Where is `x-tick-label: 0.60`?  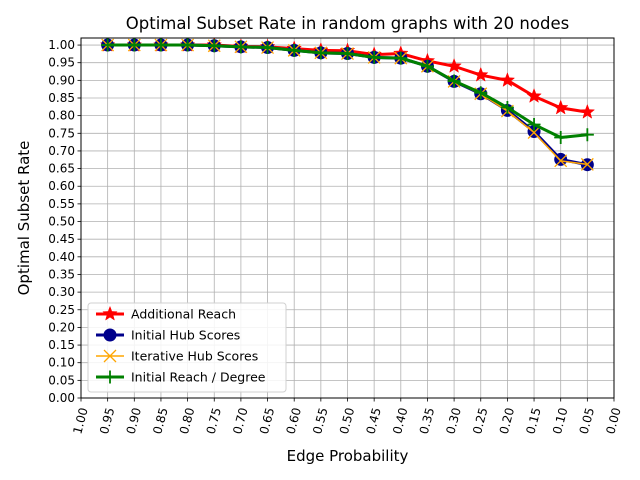
x-tick-label: 0.60 is located at coordinates (294, 420).